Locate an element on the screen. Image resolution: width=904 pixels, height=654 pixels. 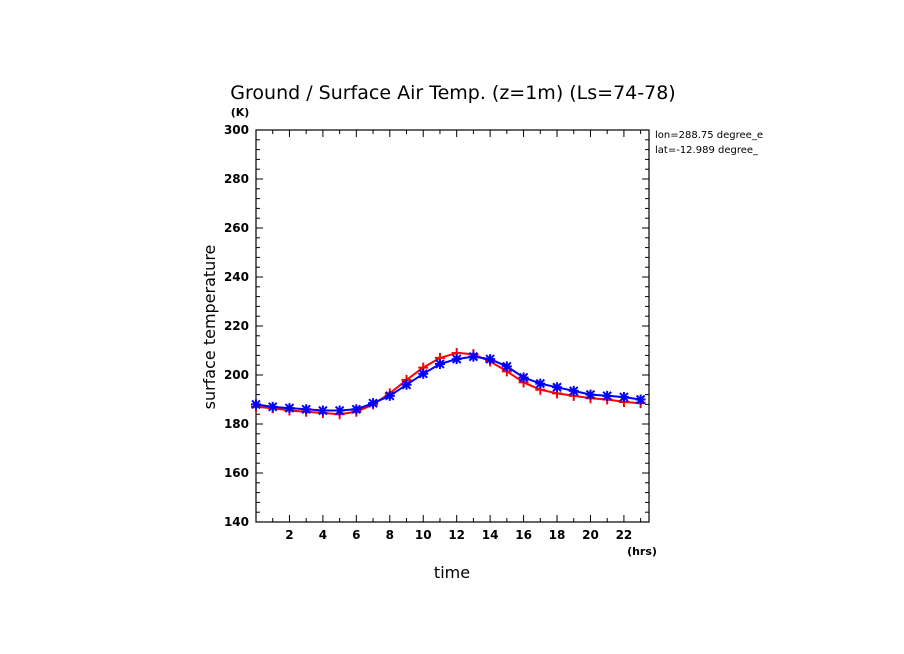
x-tick-label: 12 is located at coordinates (456, 535).